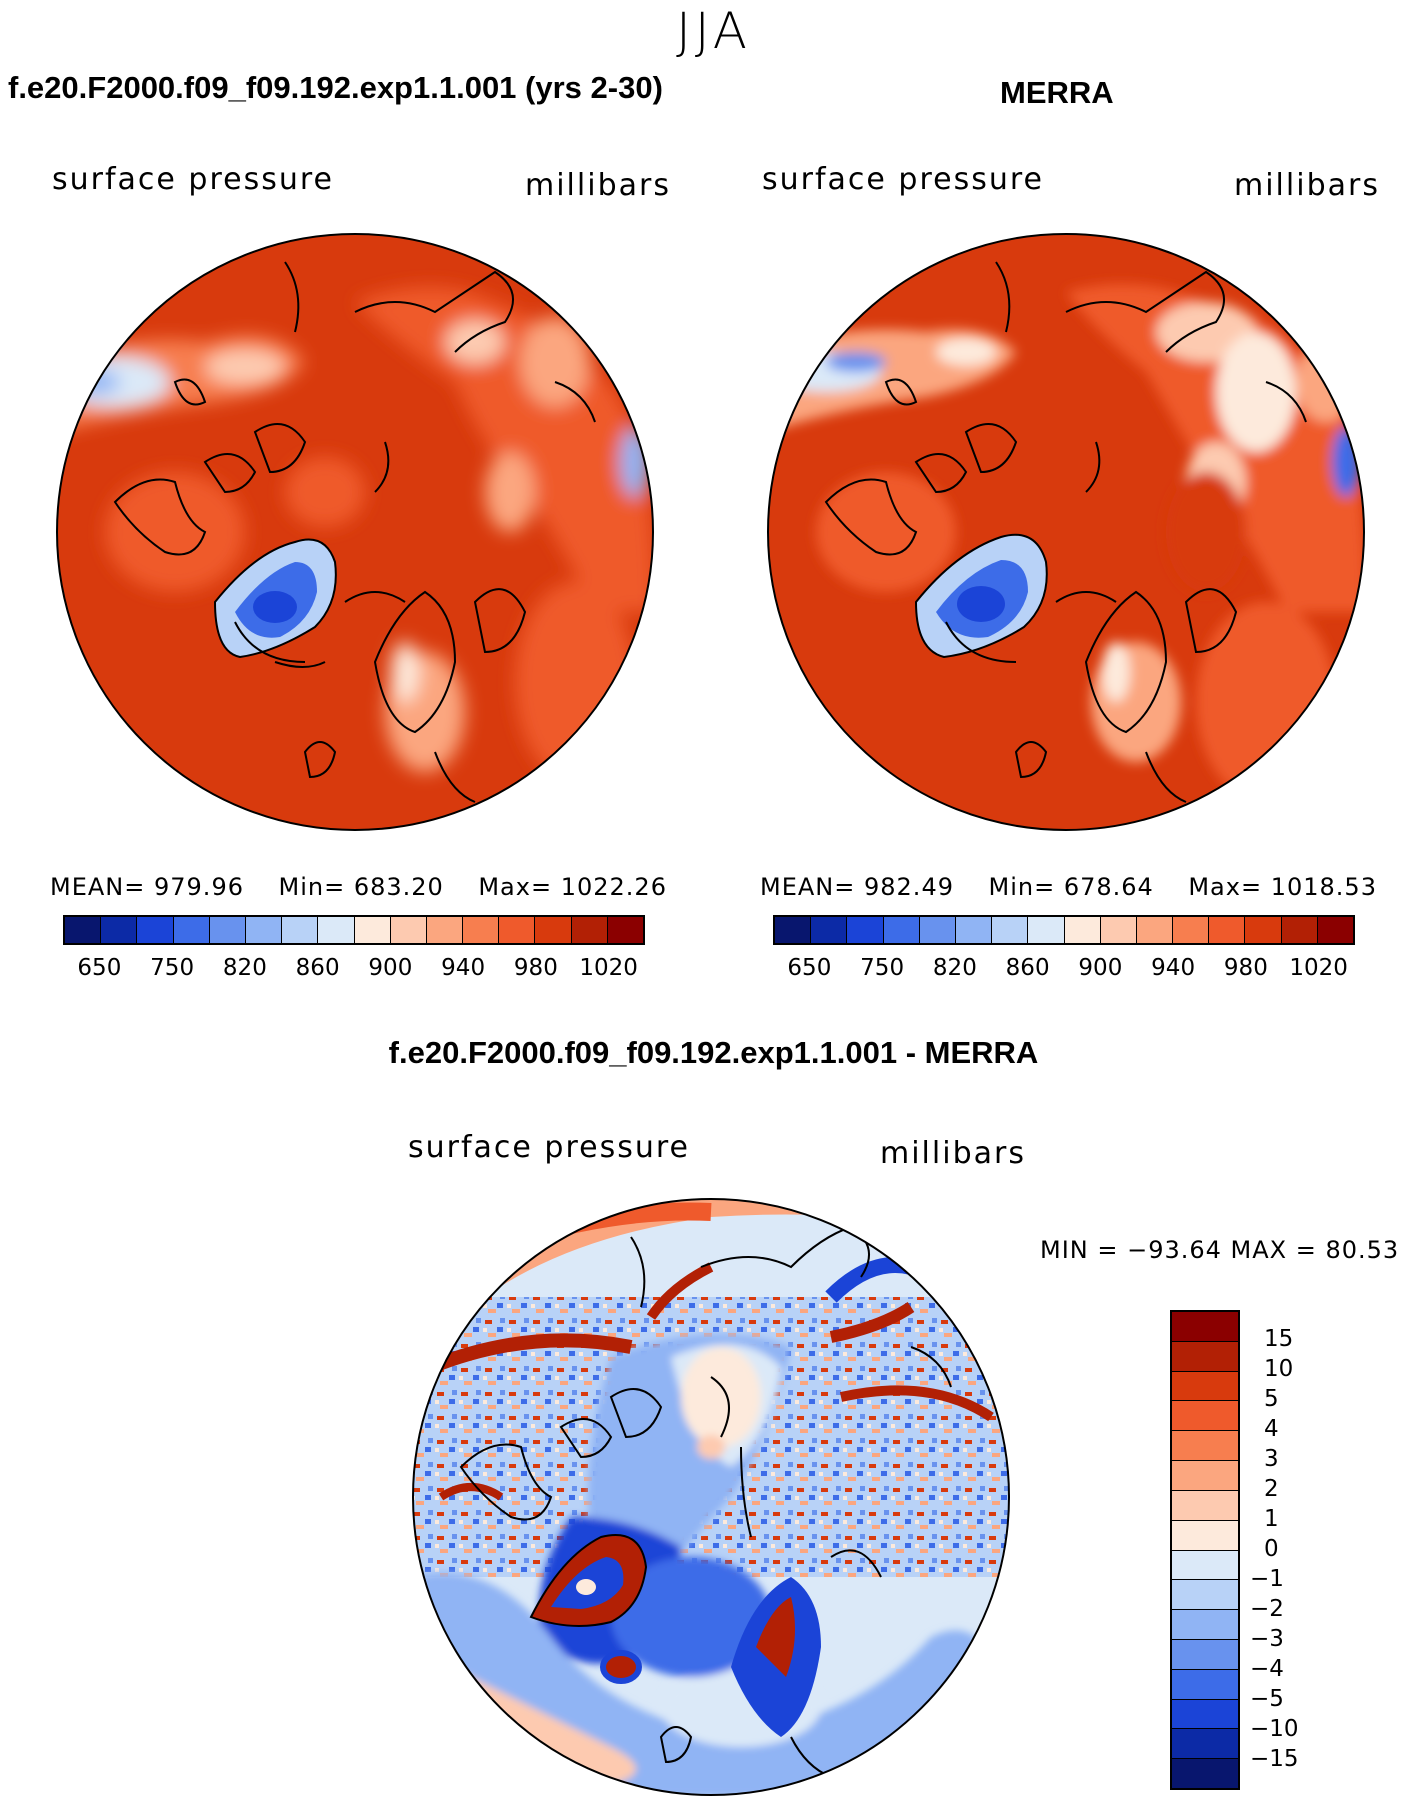  Describe the element at coordinates (193, 179) in the screenshot. I see `panel1-variable: surface pressure` at that location.